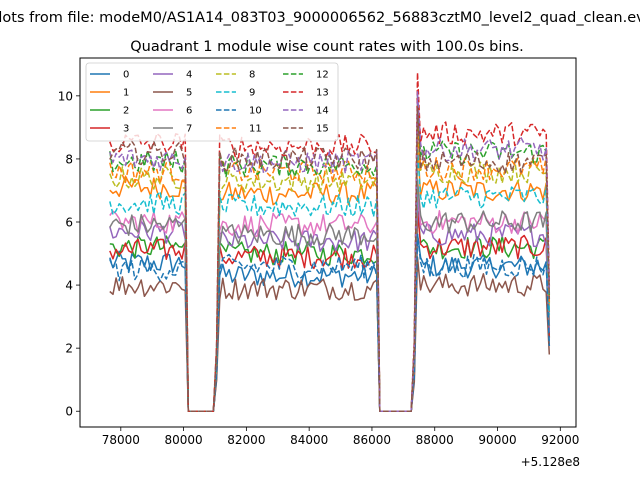 This screenshot has height=480, width=640. Describe the element at coordinates (340, 437) in the screenshot. I see `x-axis: 78000 80000 82000 84000 86000 88000 90000 92000` at that location.